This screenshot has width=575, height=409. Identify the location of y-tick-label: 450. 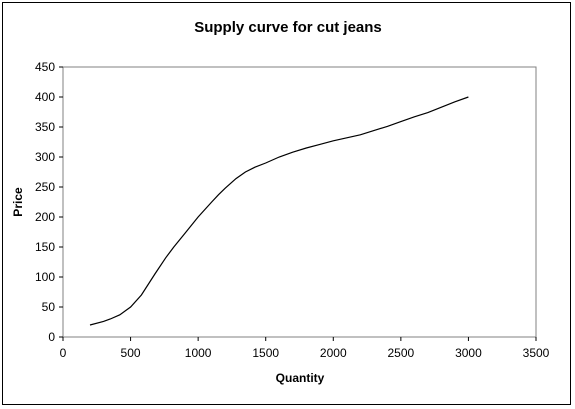
(45, 67).